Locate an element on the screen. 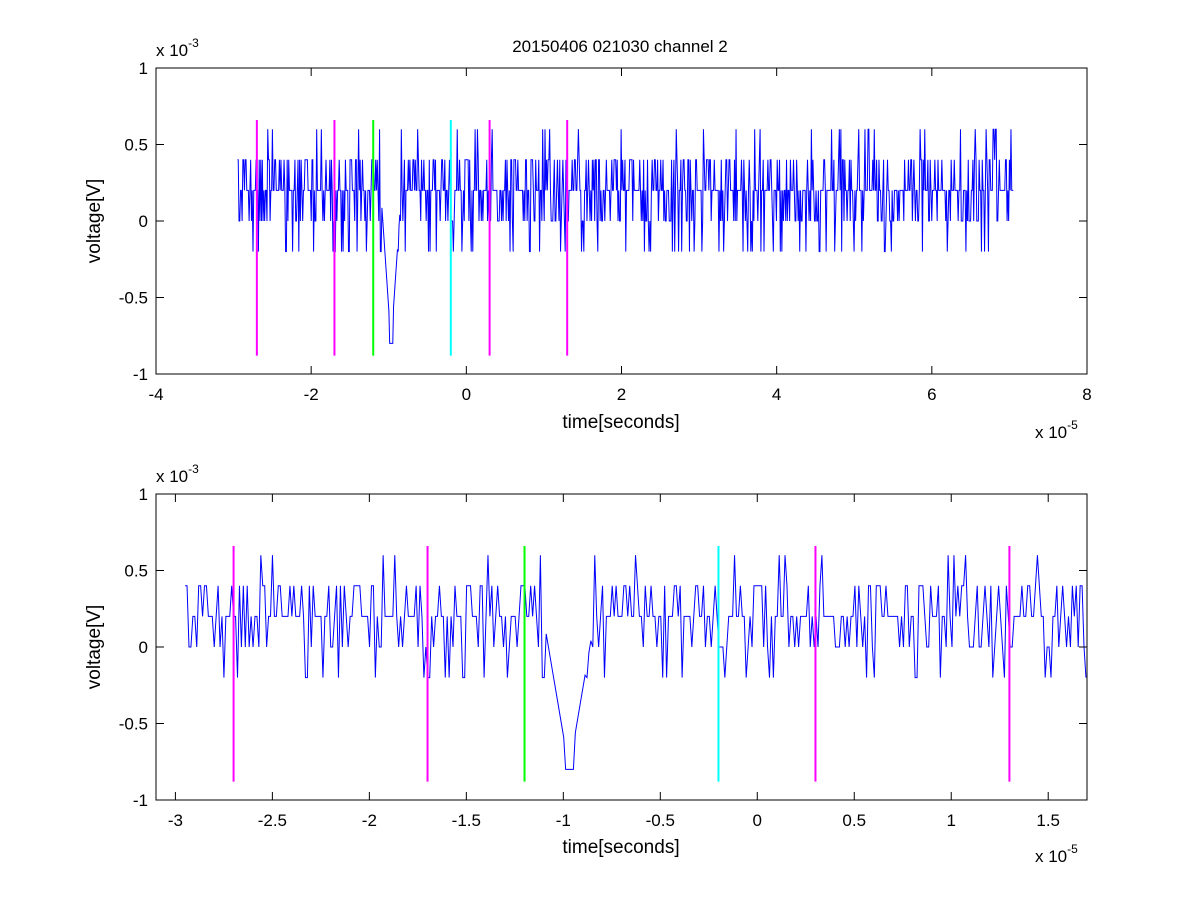 This screenshot has height=900, width=1200. top-x-multiplier-base: x 10 is located at coordinates (1051, 432).